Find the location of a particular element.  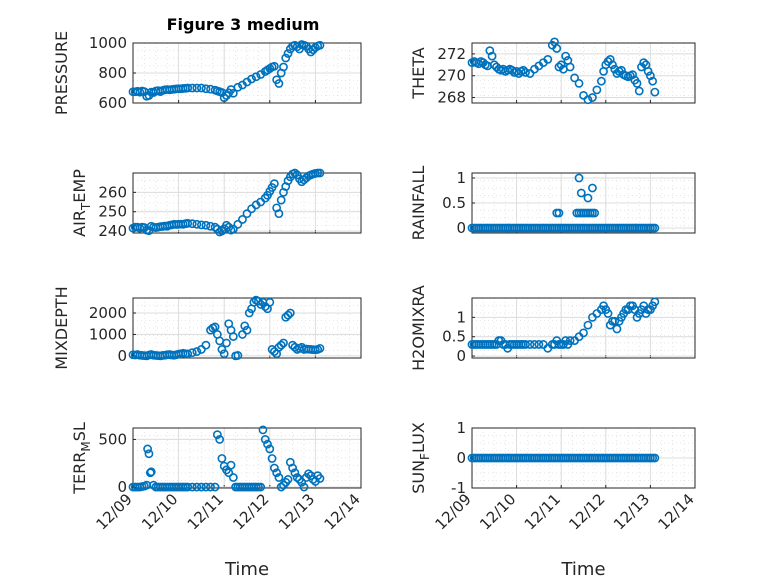

x-tick-label: 12/09 is located at coordinates (114, 511).